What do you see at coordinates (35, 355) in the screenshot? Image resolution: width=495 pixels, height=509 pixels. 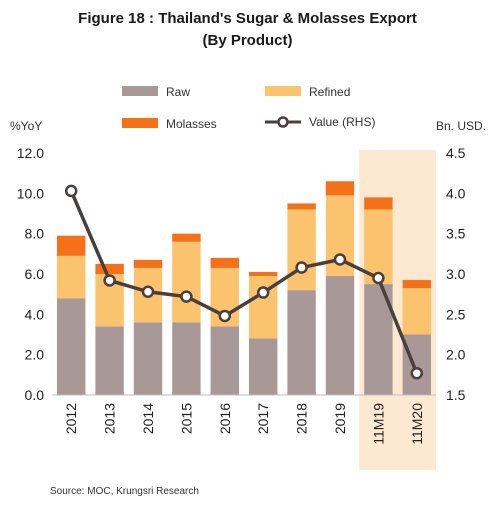 I see `y-left-tick-label: 2.0` at bounding box center [35, 355].